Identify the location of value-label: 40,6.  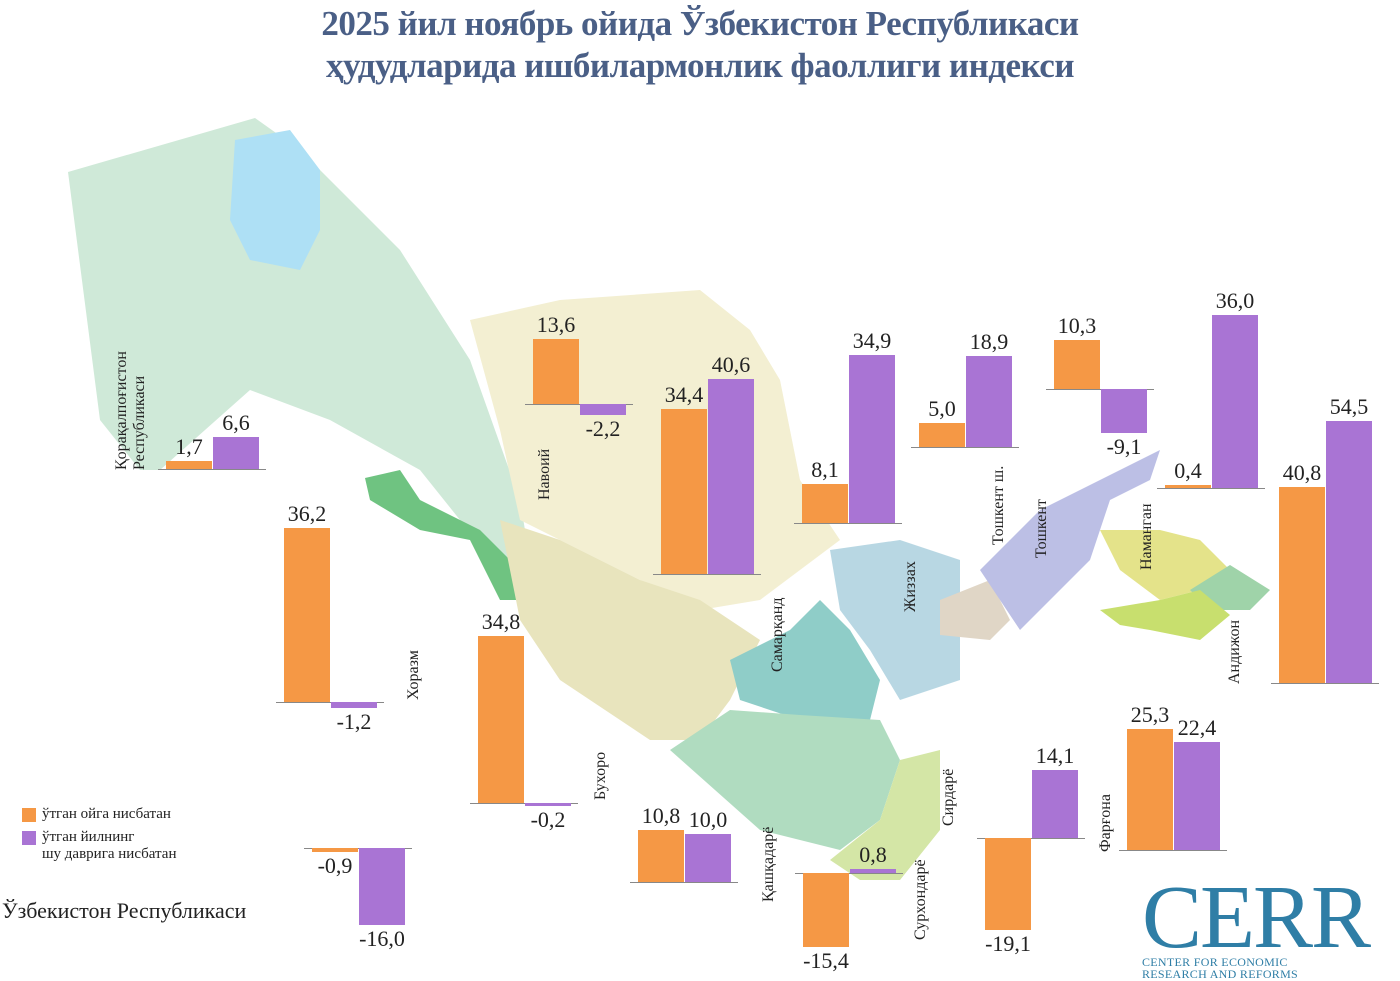
(731, 365).